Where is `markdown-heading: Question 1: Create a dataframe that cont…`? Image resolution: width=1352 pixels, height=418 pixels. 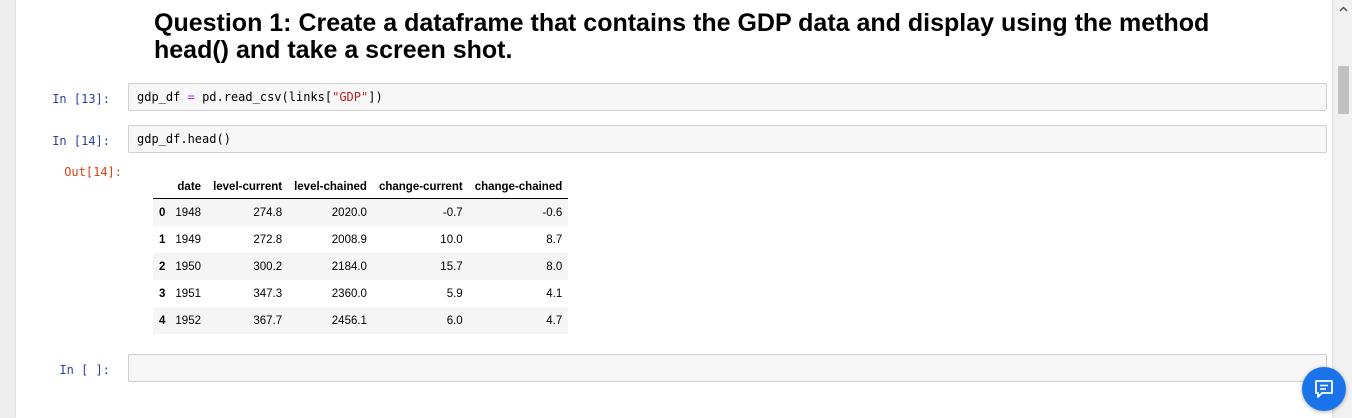
markdown-heading: Question 1: Create a dataframe that cont… is located at coordinates (729, 37).